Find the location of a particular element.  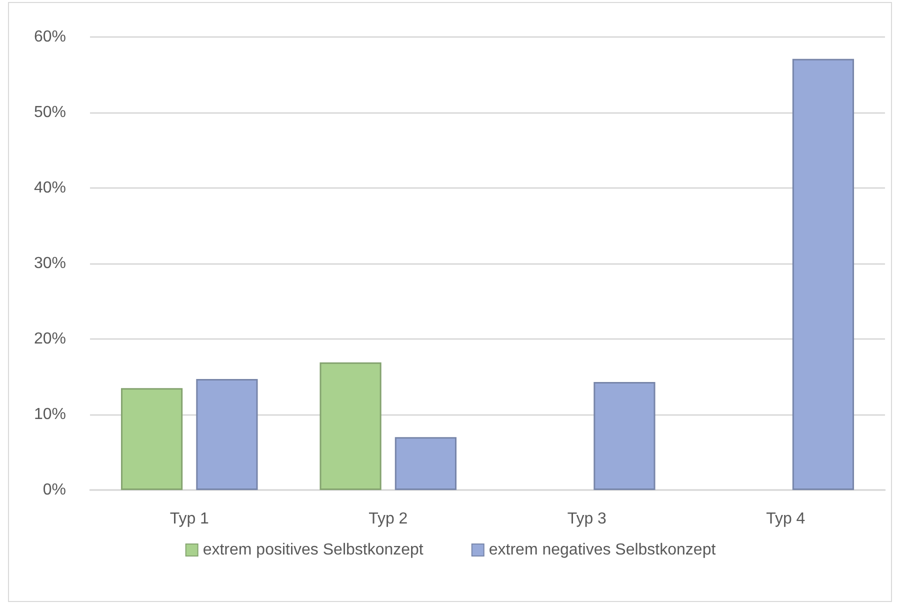

y-tick-label: 60% is located at coordinates (50, 37).